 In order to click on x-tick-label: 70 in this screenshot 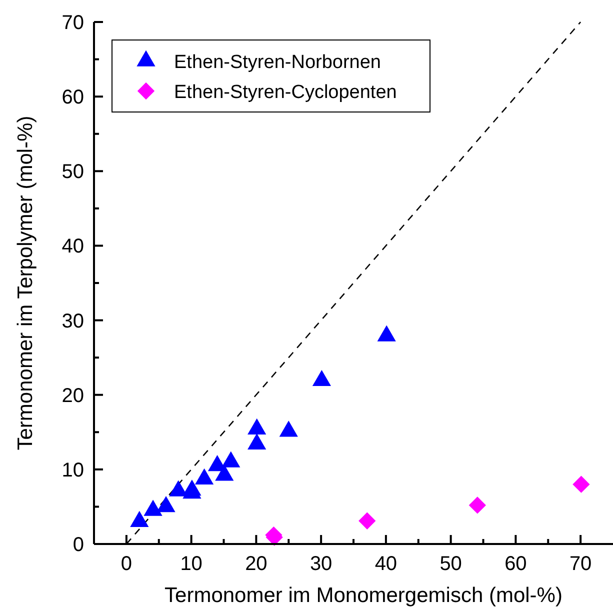, I will do `click(580, 564)`.